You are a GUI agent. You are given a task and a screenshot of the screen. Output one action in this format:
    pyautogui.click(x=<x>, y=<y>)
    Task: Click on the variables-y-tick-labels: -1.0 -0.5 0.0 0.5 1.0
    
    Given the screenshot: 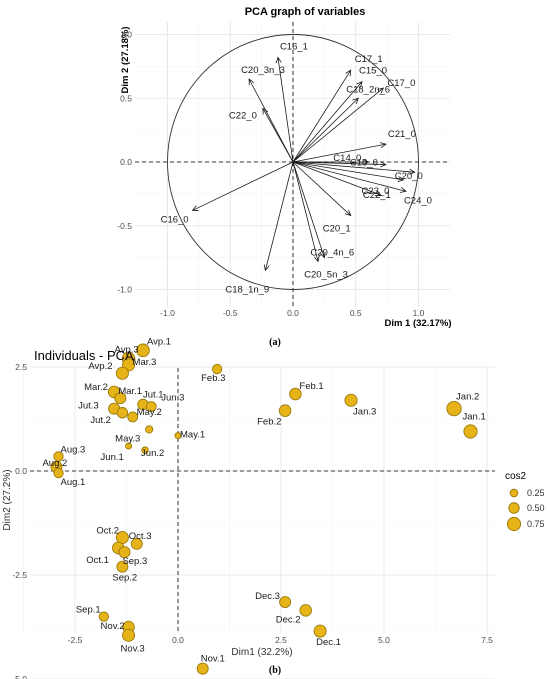 What is the action you would take?
    pyautogui.click(x=124, y=162)
    